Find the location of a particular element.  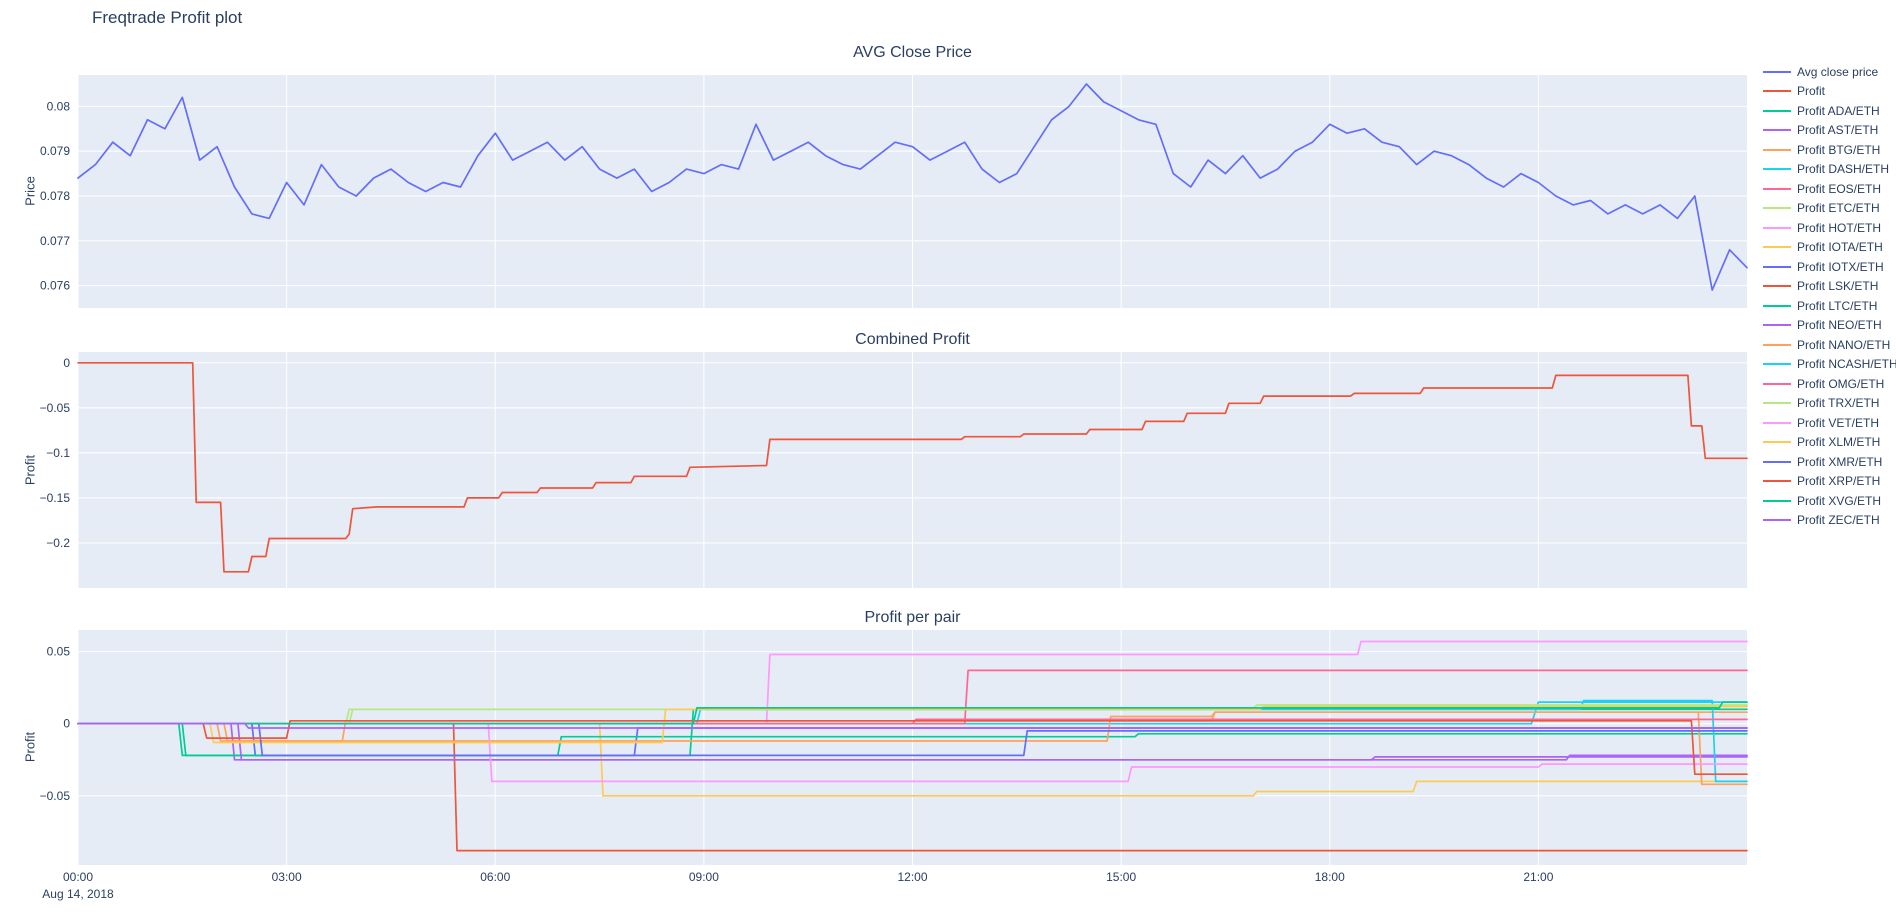

legend-label: Profit IOTX/ETH is located at coordinates (1840, 266).